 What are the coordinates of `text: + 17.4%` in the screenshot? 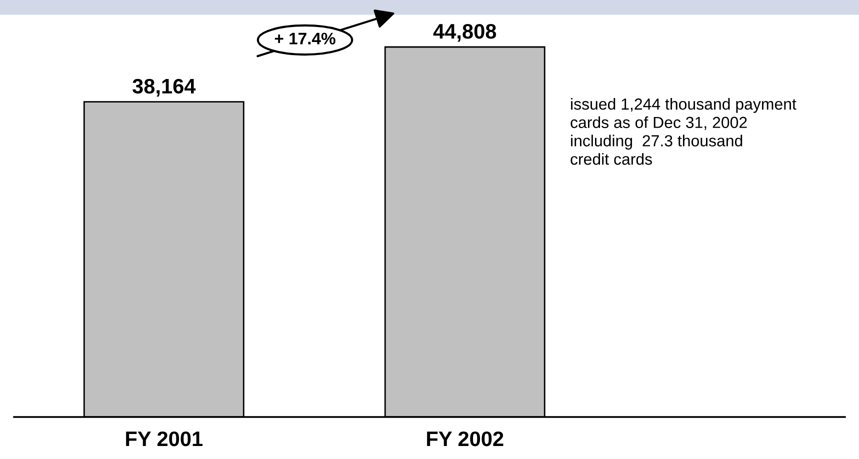 It's located at (305, 38).